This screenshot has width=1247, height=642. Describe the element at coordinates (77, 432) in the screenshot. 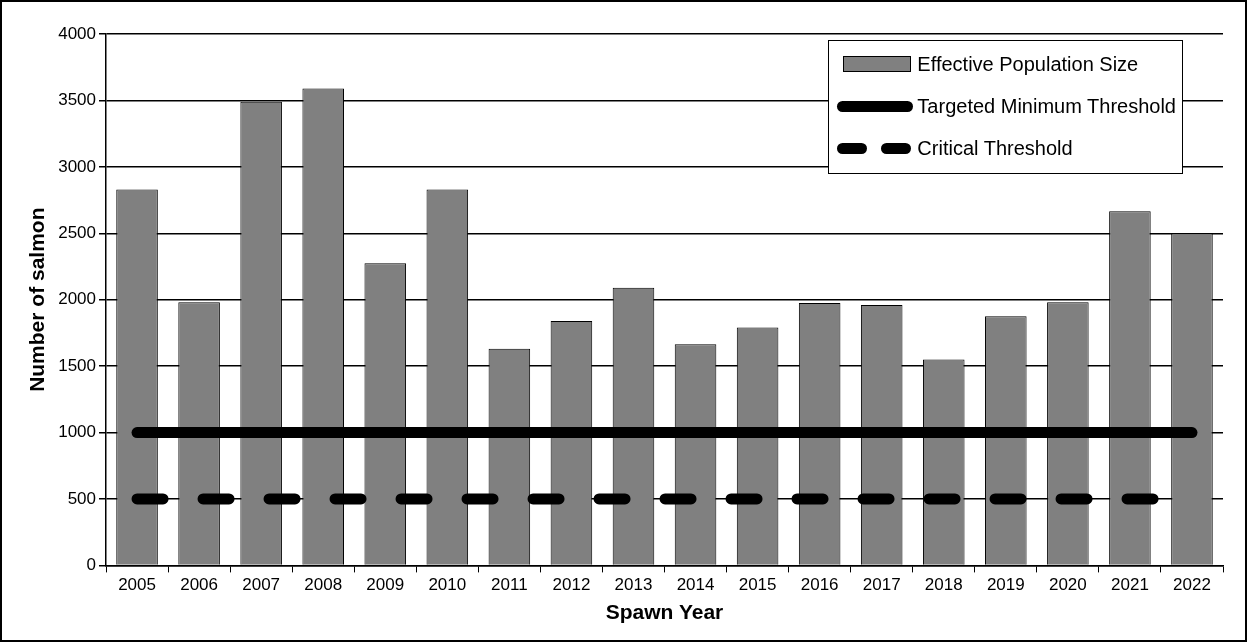

I see `y-tick-label: 1000` at that location.